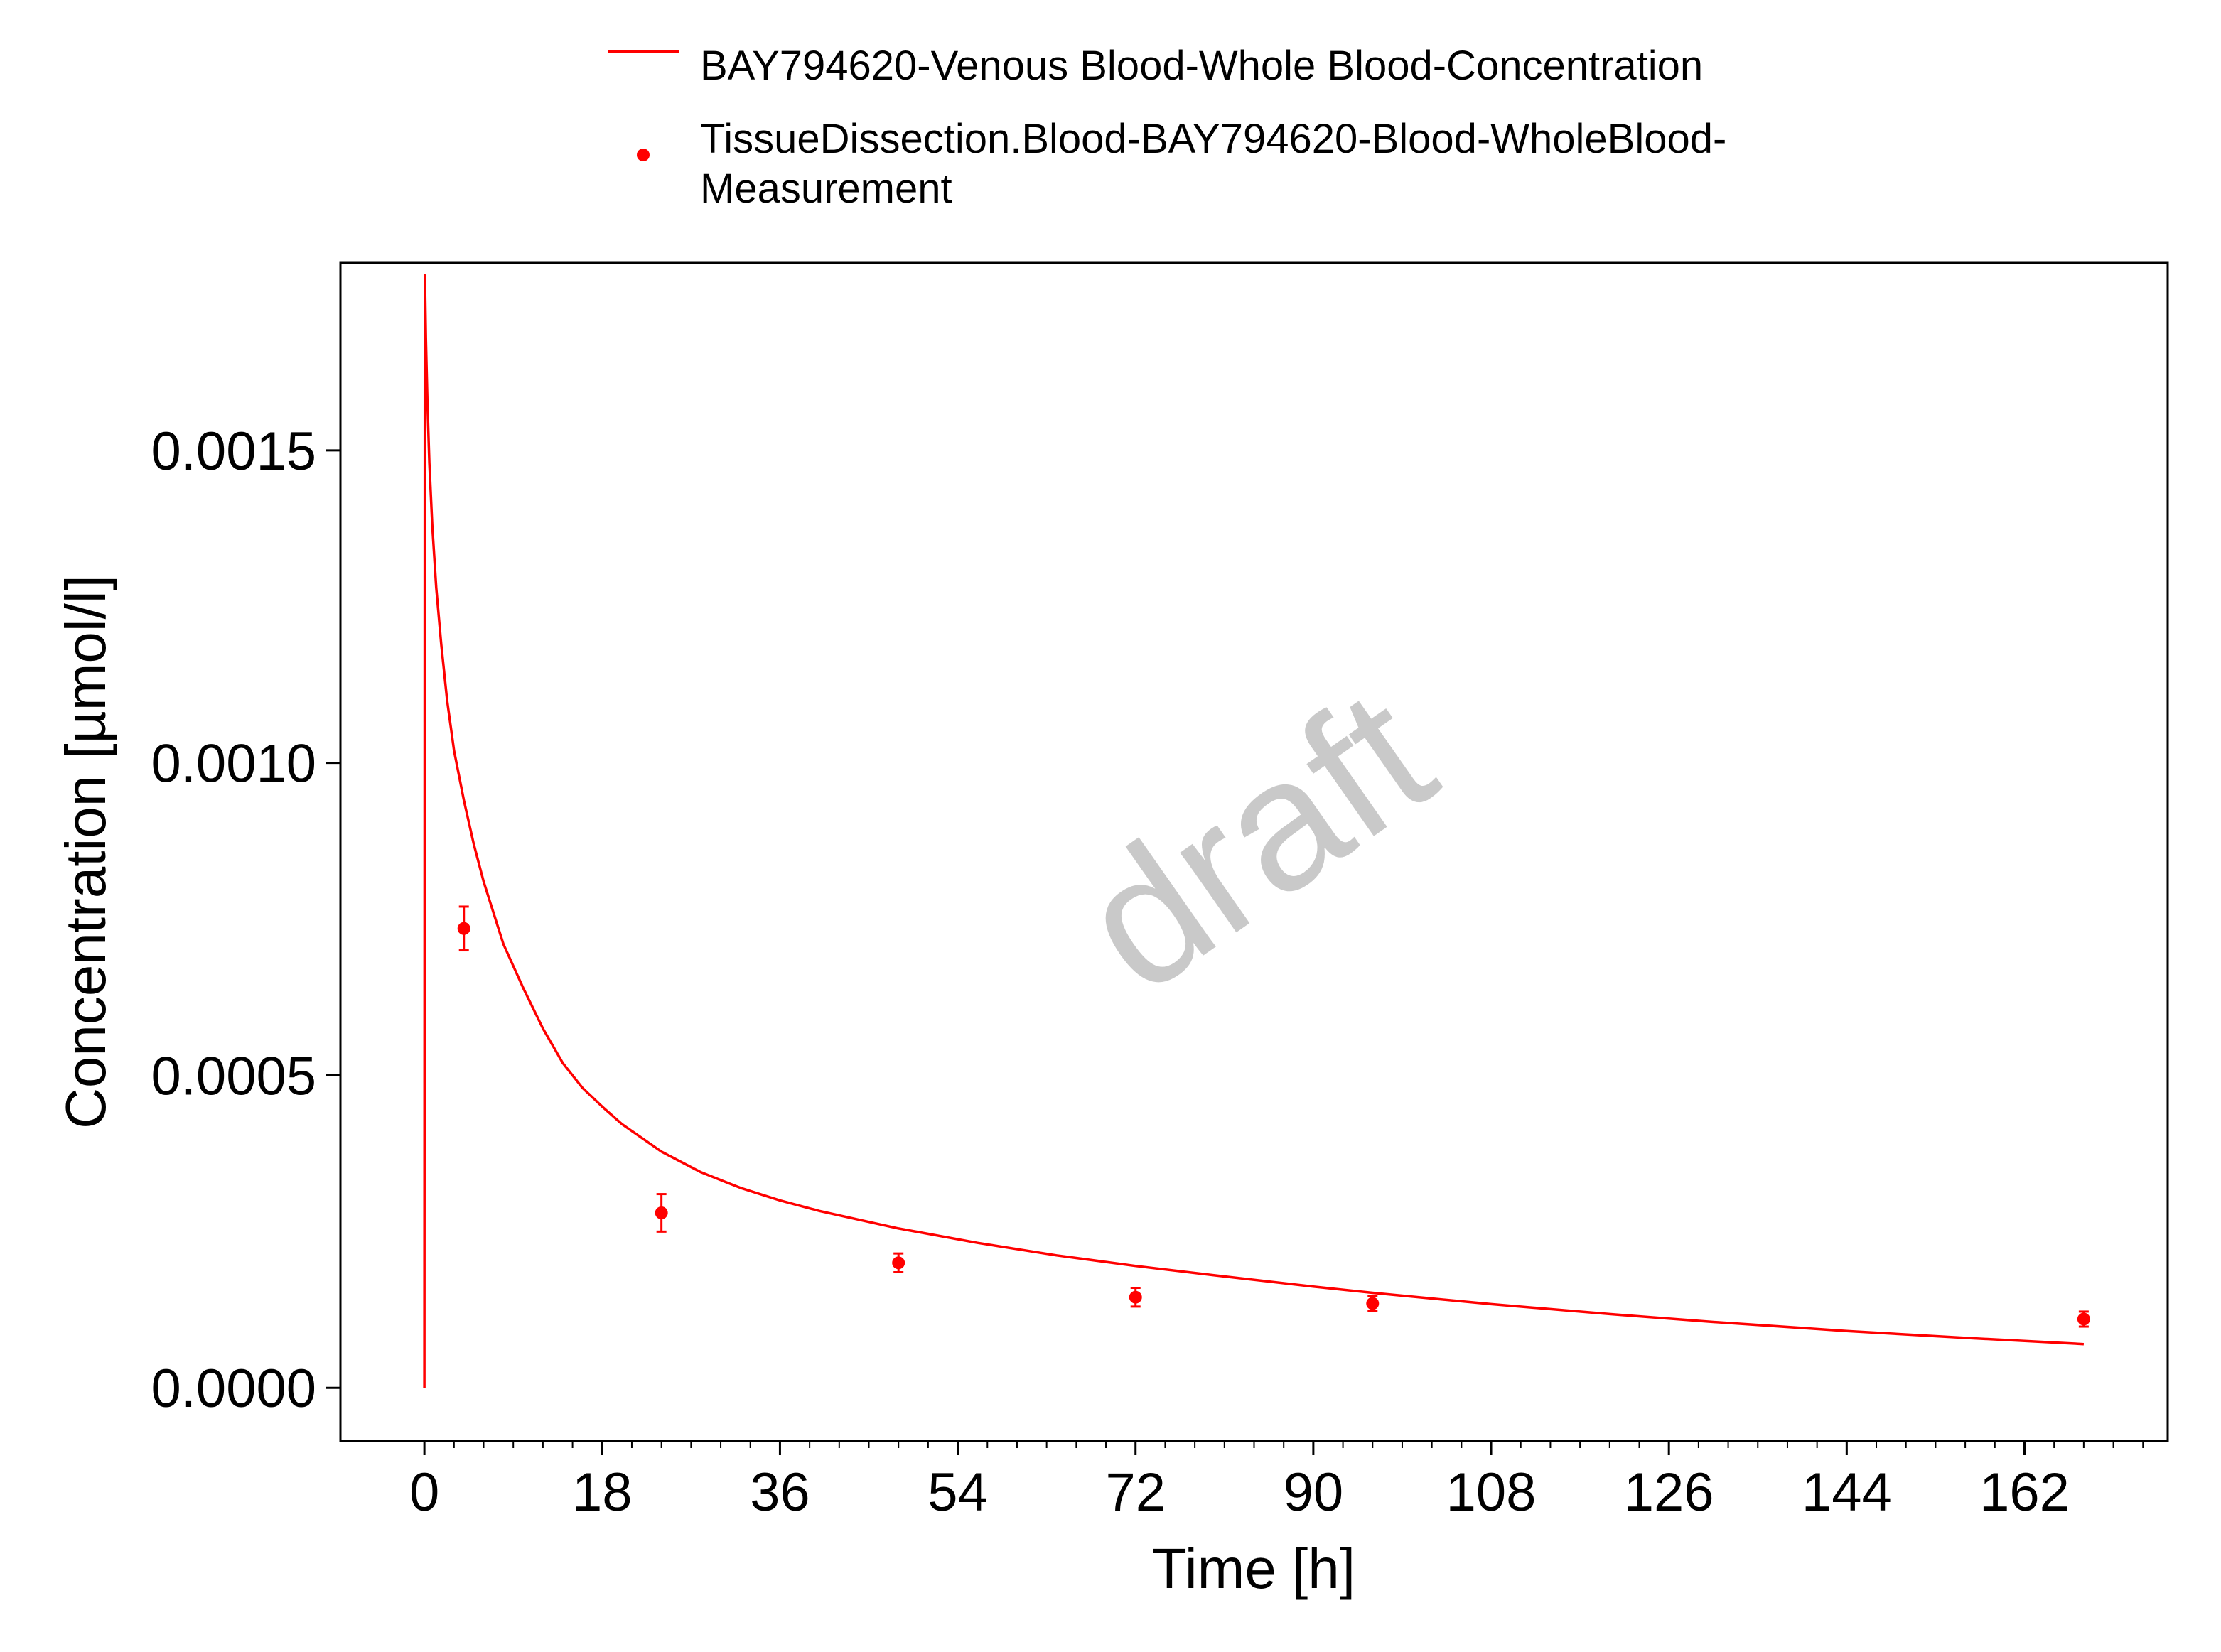 This screenshot has height=1652, width=2221. I want to click on x-tick-label: 144, so click(1847, 1493).